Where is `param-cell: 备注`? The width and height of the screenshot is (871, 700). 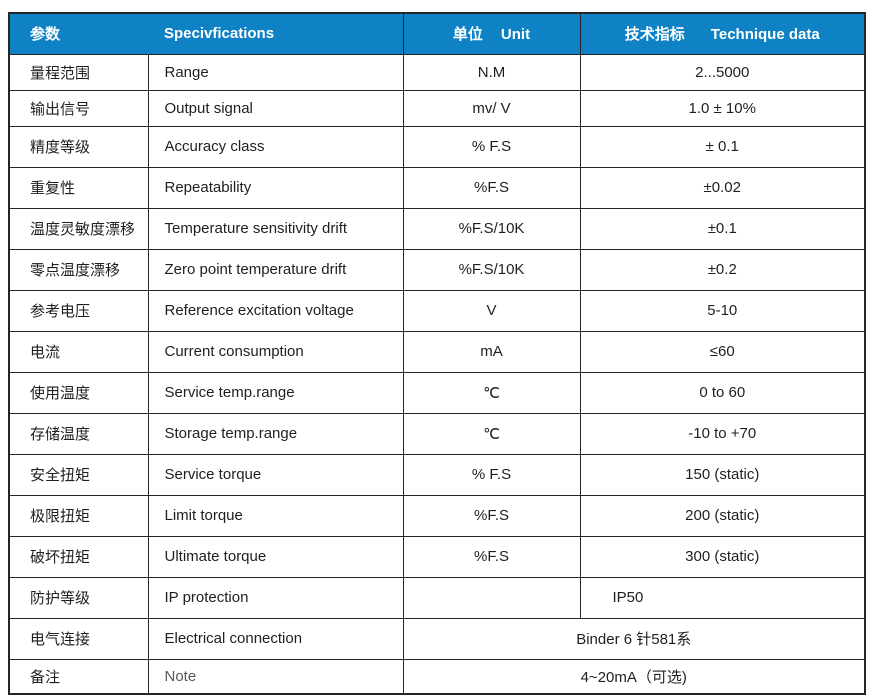
param-cell: 备注 is located at coordinates (78, 676).